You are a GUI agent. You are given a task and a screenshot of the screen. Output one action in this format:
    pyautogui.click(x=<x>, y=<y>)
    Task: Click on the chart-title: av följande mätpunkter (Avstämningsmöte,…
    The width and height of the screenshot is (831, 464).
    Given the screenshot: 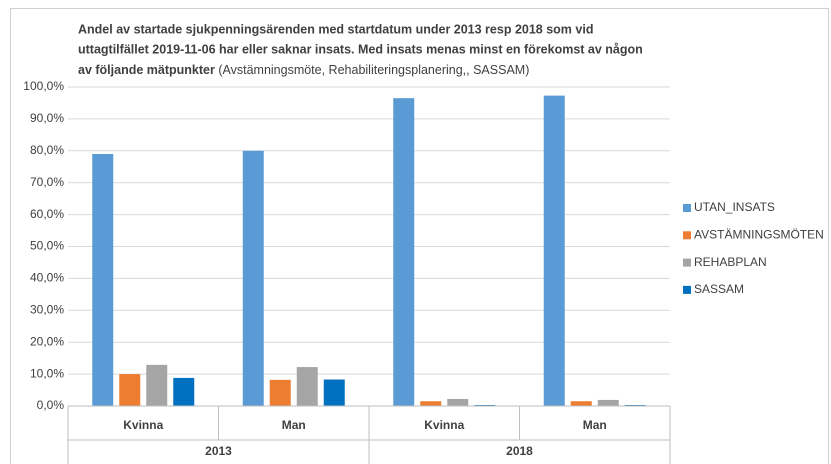 What is the action you would take?
    pyautogui.click(x=303, y=70)
    